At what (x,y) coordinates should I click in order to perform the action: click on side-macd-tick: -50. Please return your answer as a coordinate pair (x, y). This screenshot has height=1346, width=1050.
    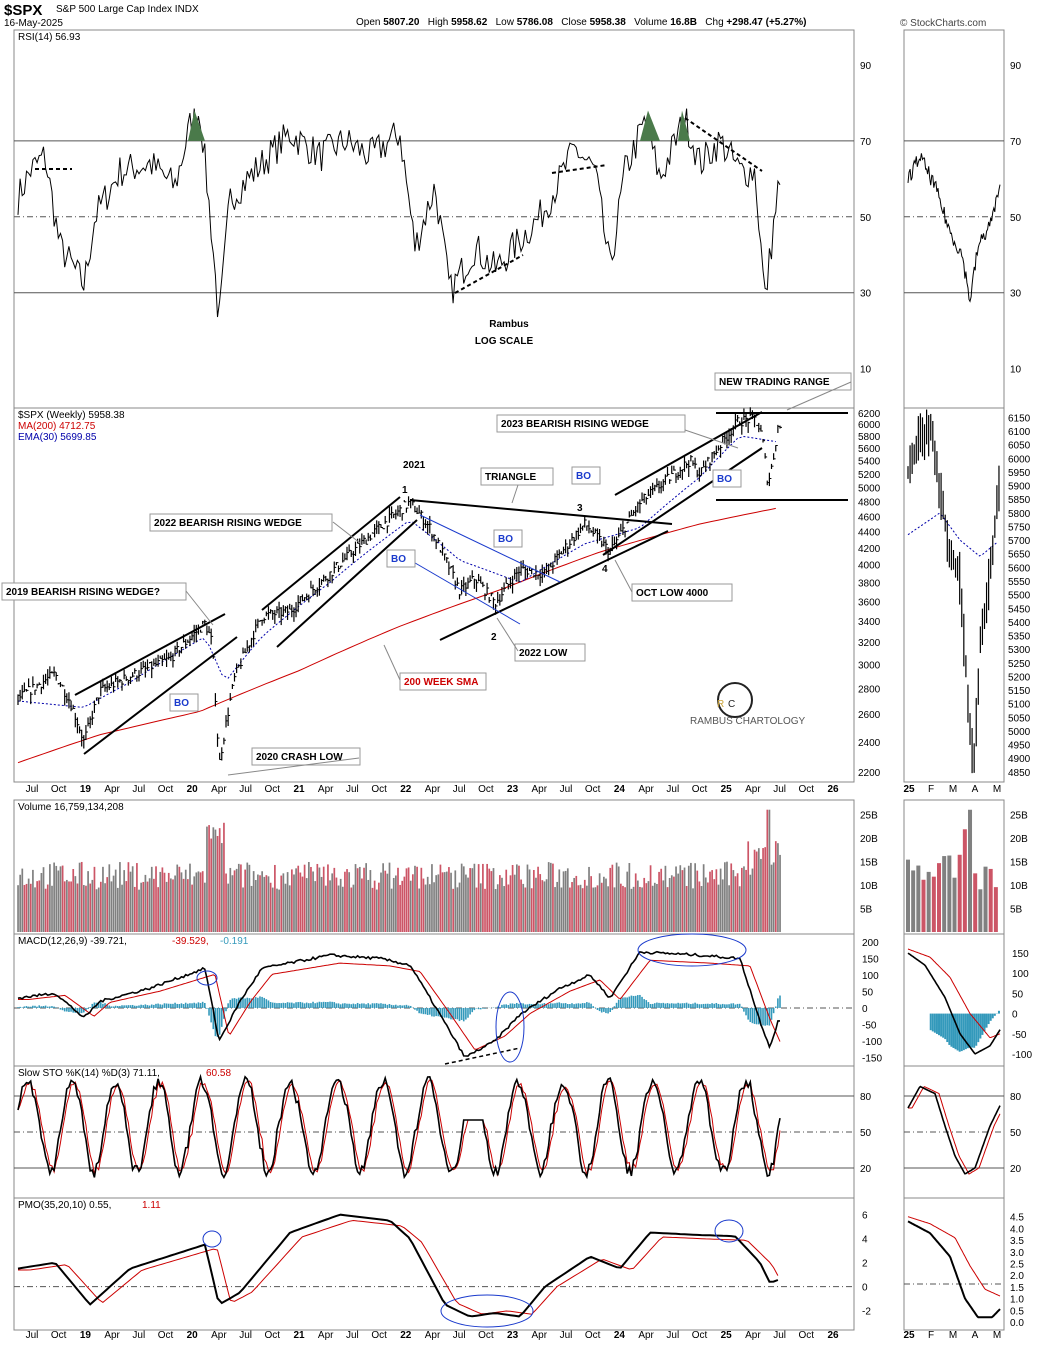
    Looking at the image, I should click on (1019, 1035).